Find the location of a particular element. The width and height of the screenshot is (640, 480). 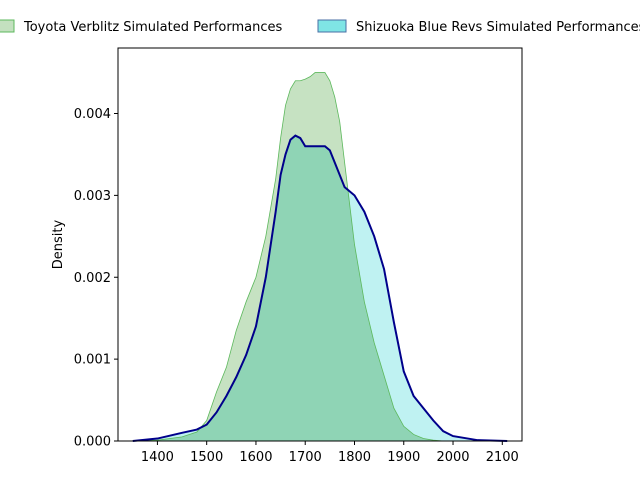

x-tick-label: 1800 is located at coordinates (354, 457).